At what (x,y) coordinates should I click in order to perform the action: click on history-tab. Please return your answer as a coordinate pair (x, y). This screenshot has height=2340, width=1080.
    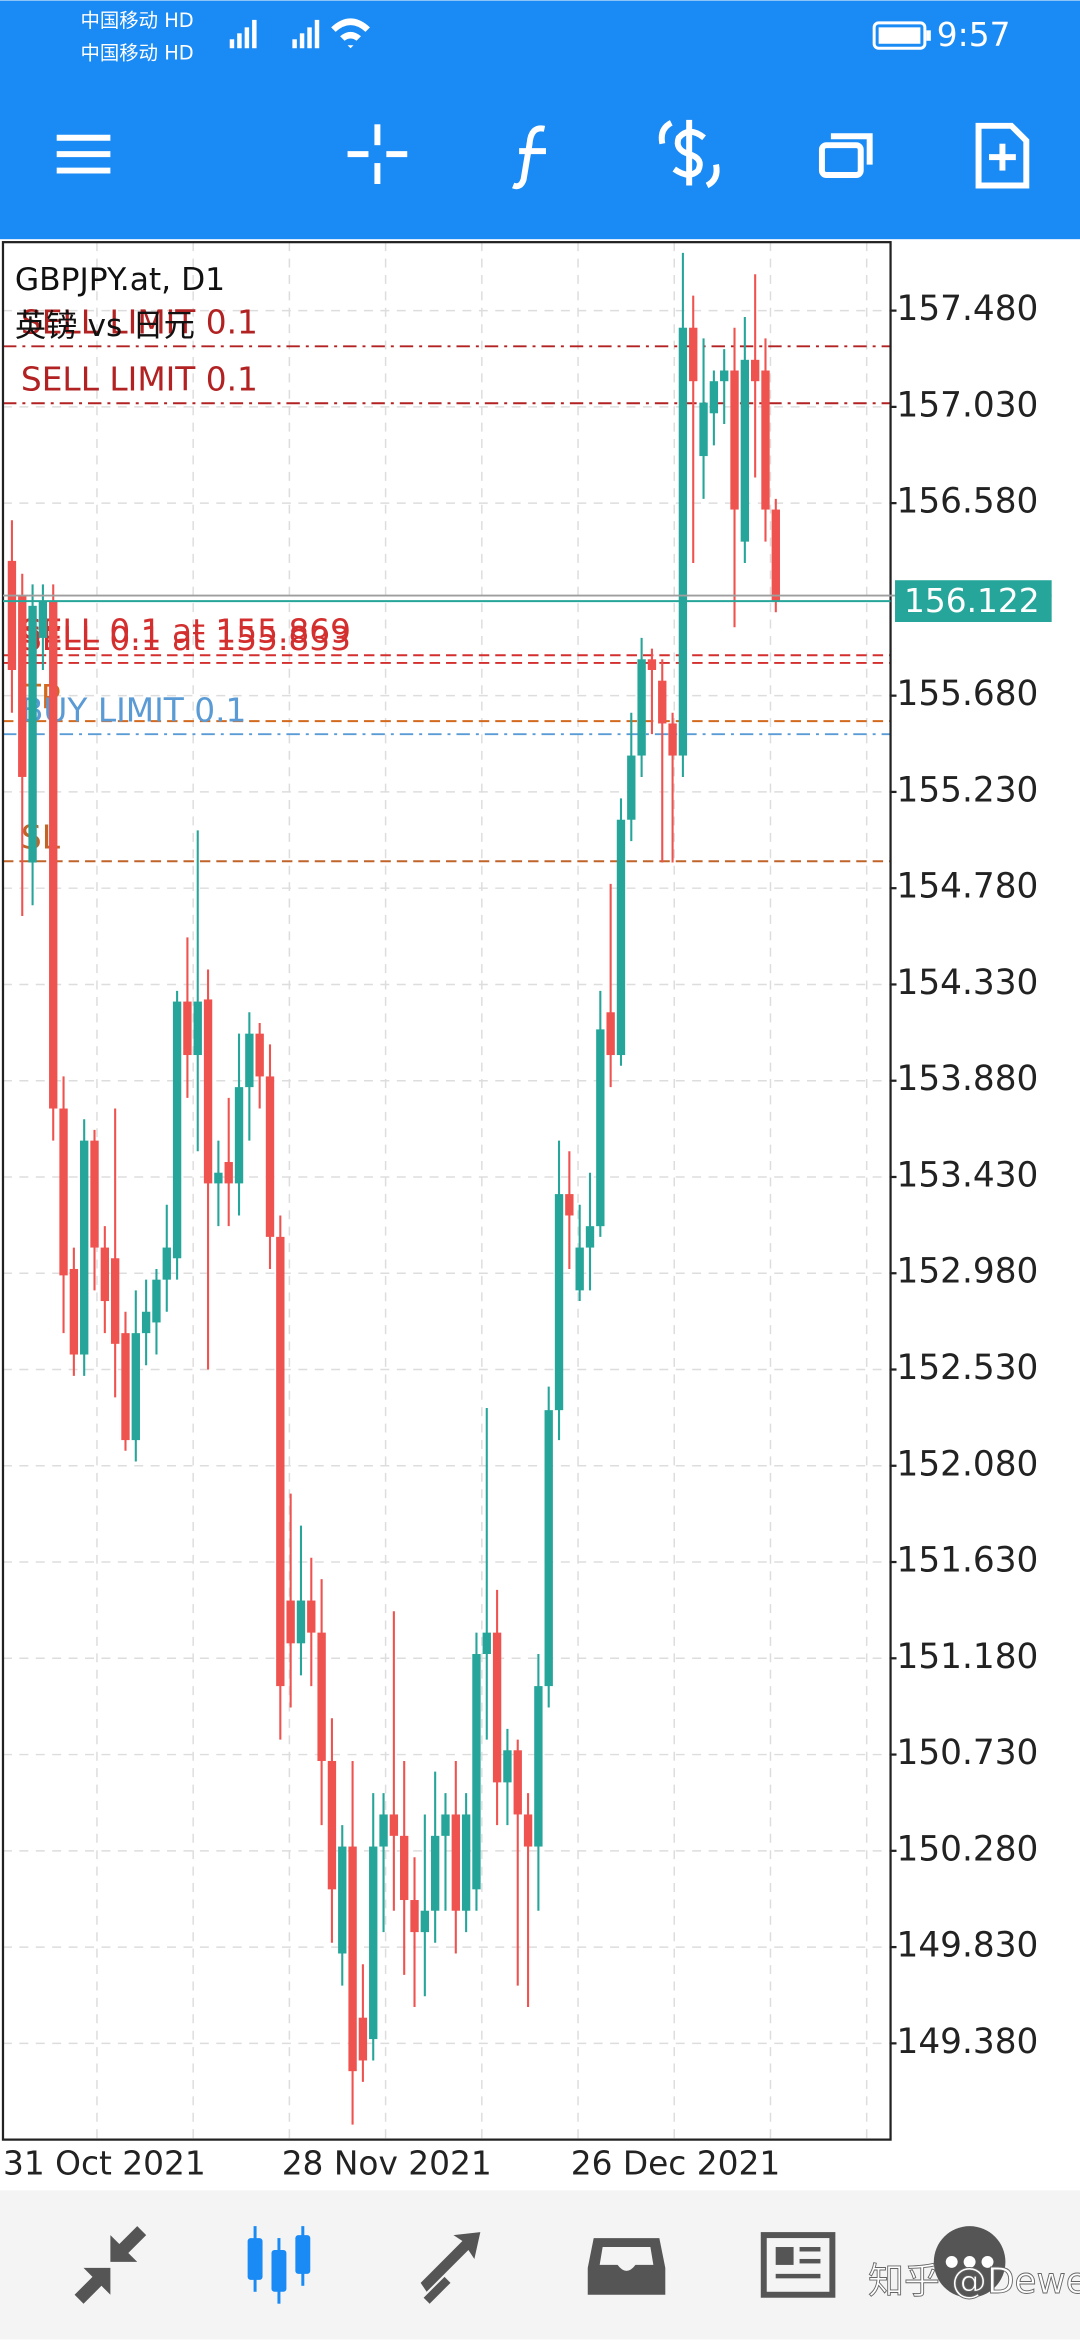
    Looking at the image, I should click on (626, 2266).